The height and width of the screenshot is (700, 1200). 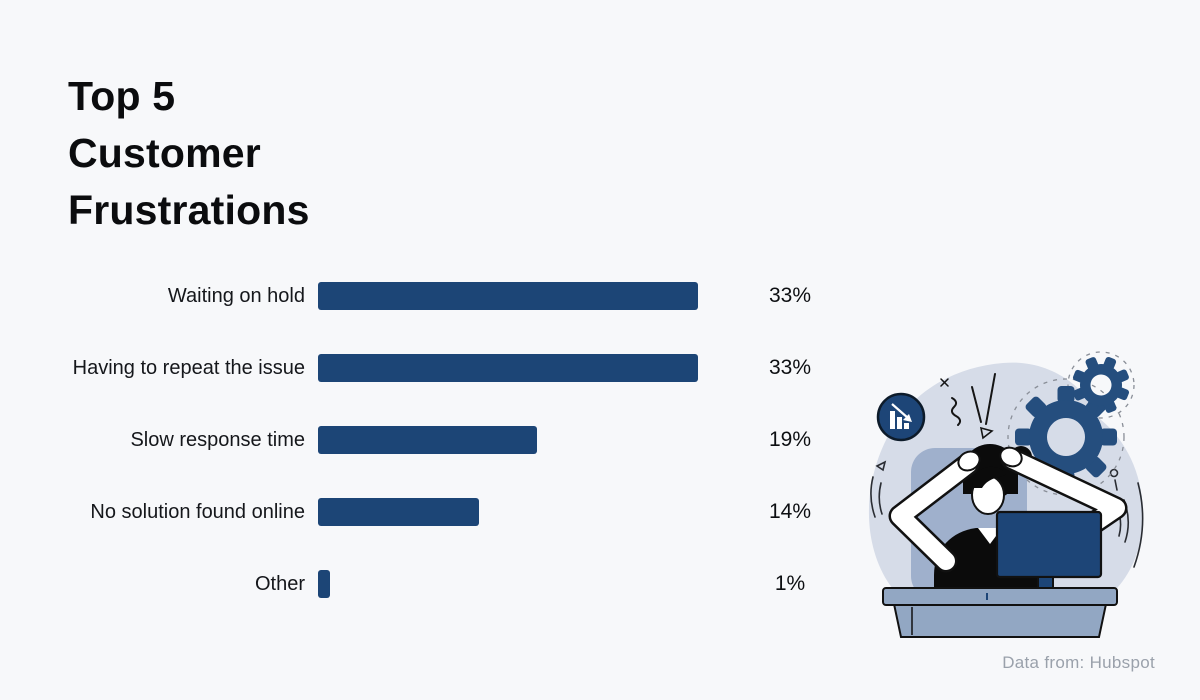 What do you see at coordinates (197, 512) in the screenshot?
I see `category-label: No solution found online` at bounding box center [197, 512].